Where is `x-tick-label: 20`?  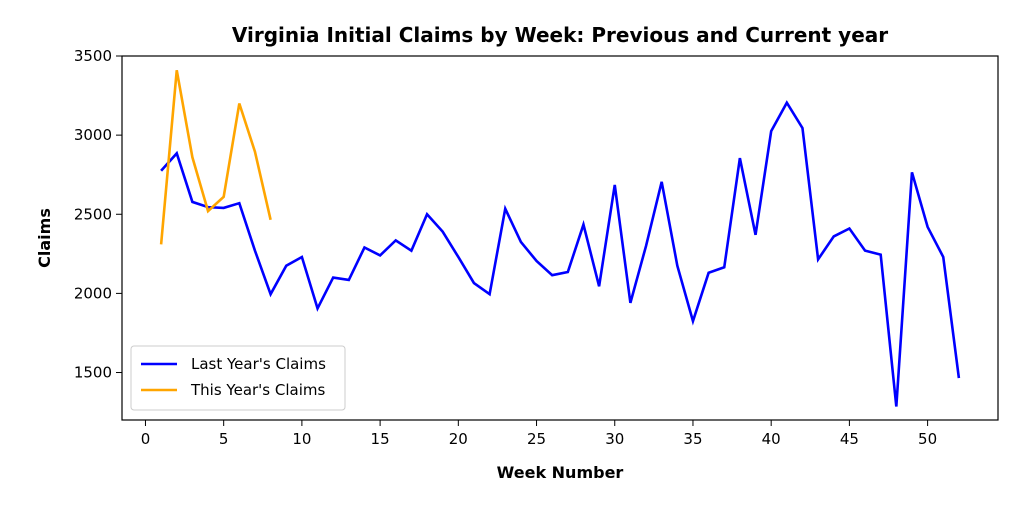 x-tick-label: 20 is located at coordinates (458, 439).